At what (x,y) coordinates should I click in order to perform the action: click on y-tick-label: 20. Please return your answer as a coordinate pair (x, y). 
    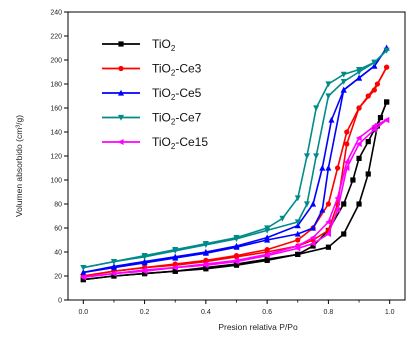
    Looking at the image, I should click on (58, 277).